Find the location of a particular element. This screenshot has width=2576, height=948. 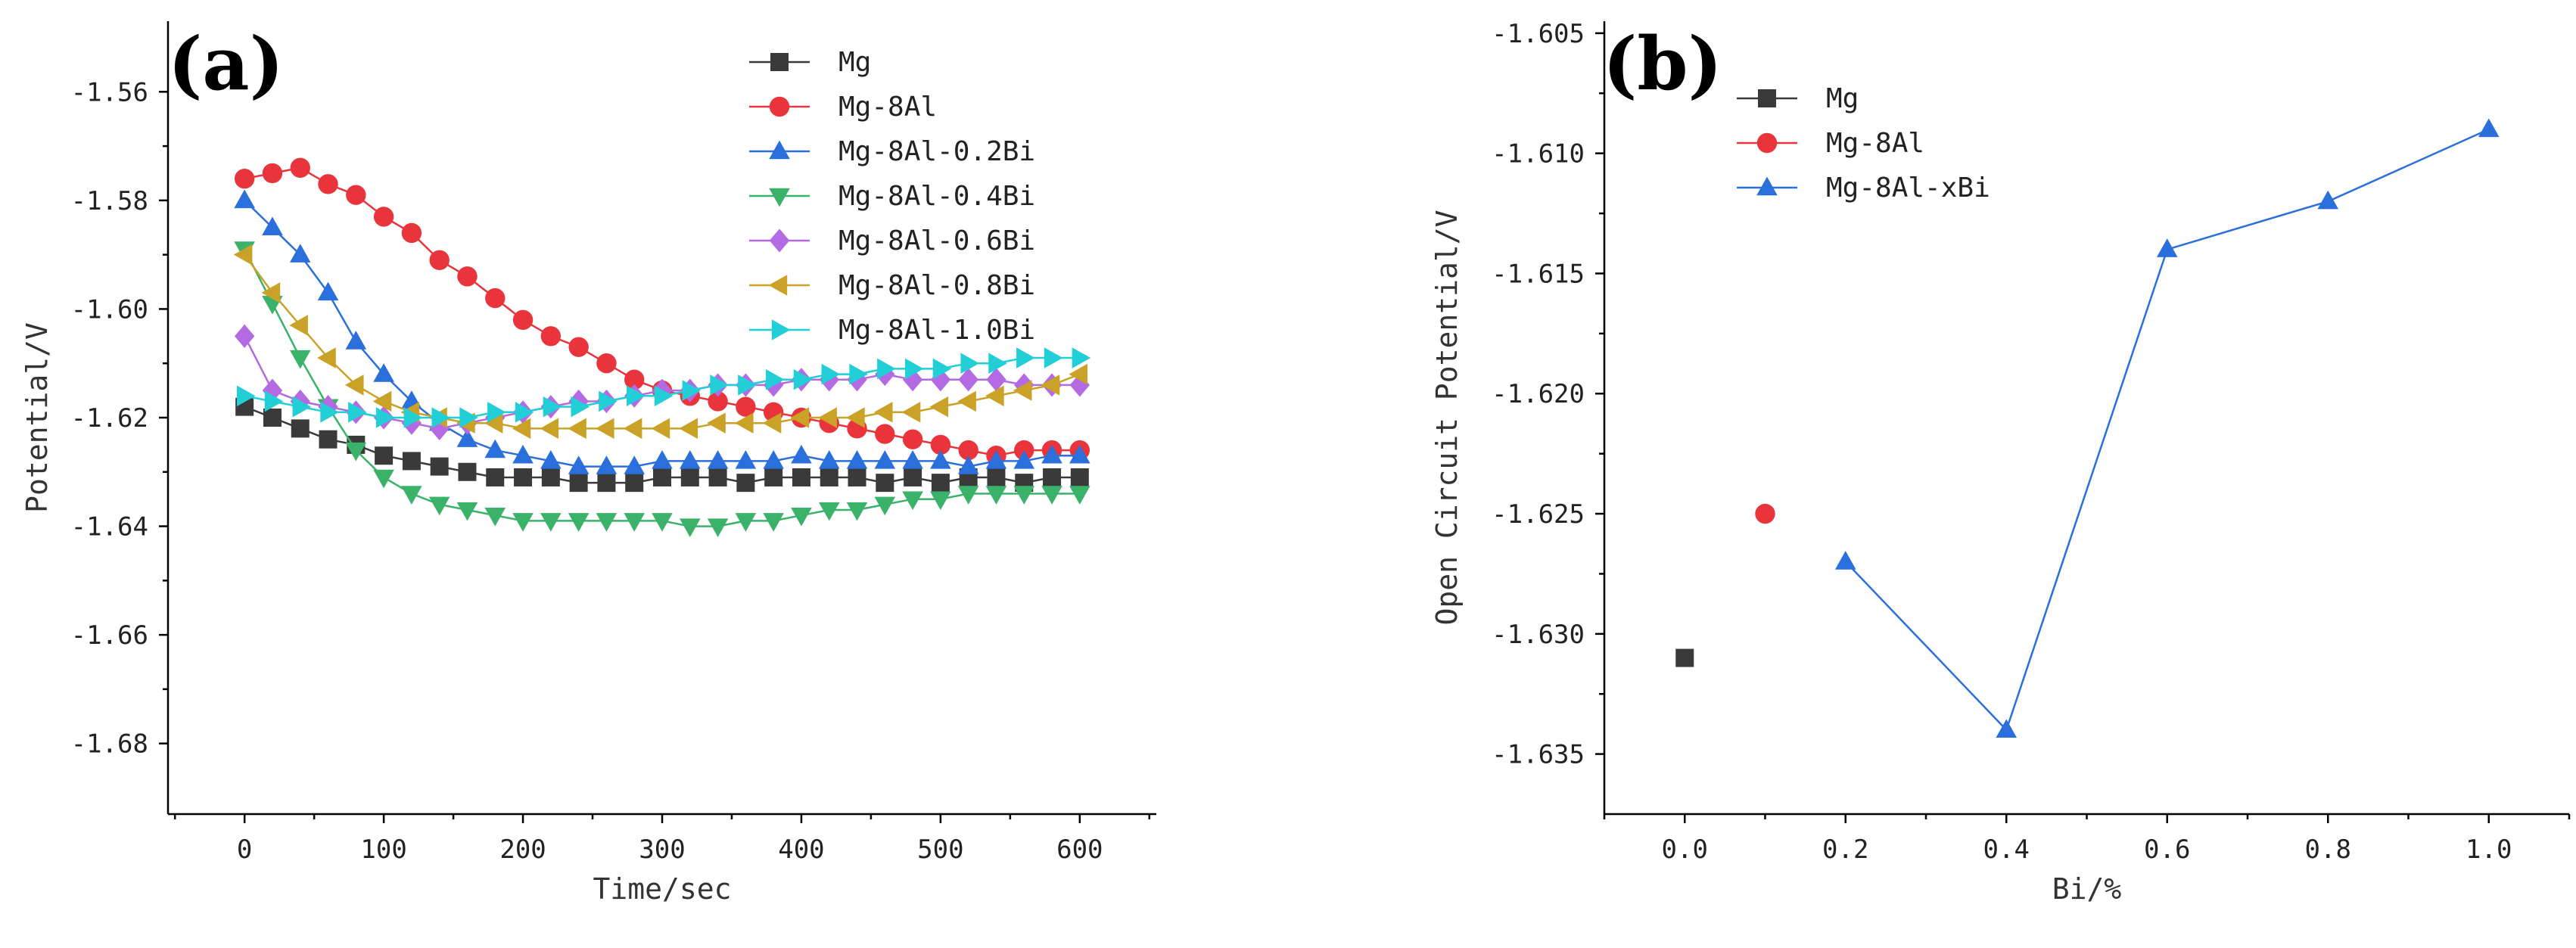

legend: Mg Mg-8Al Mg-8Al-xBi is located at coordinates (1863, 143).